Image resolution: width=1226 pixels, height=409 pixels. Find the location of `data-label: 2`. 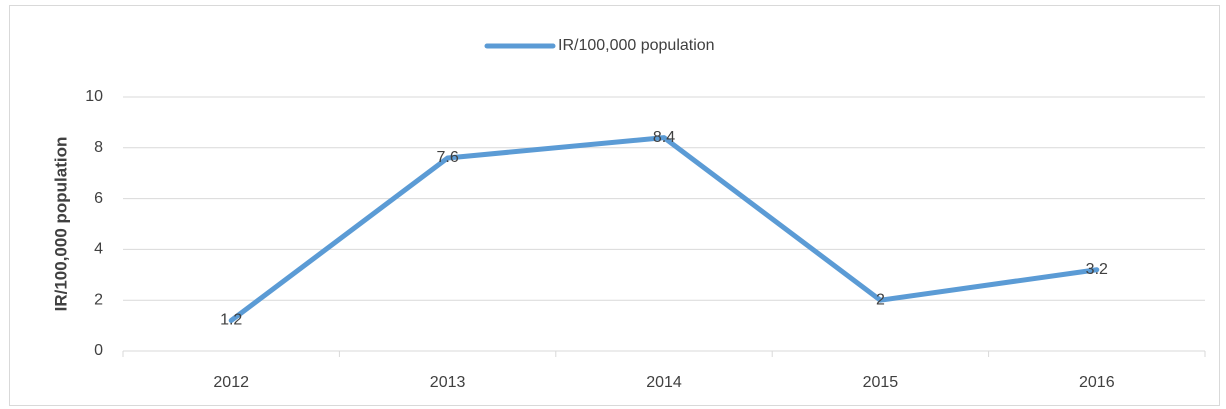

data-label: 2 is located at coordinates (880, 299).